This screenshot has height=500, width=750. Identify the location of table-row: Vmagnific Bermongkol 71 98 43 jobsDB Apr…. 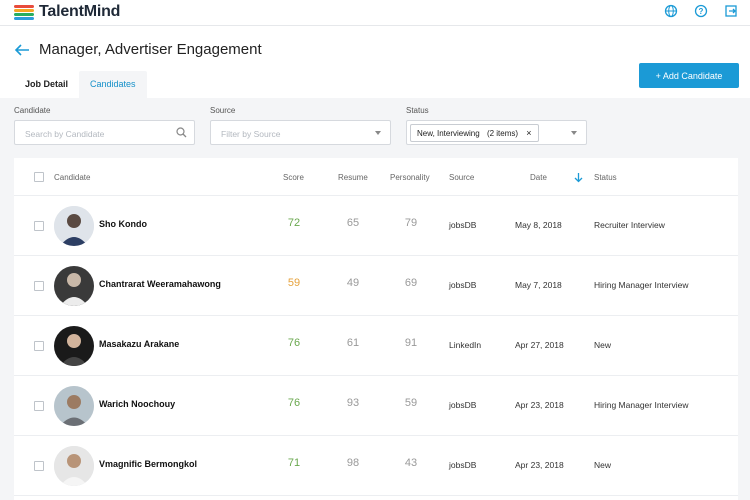
(376, 466).